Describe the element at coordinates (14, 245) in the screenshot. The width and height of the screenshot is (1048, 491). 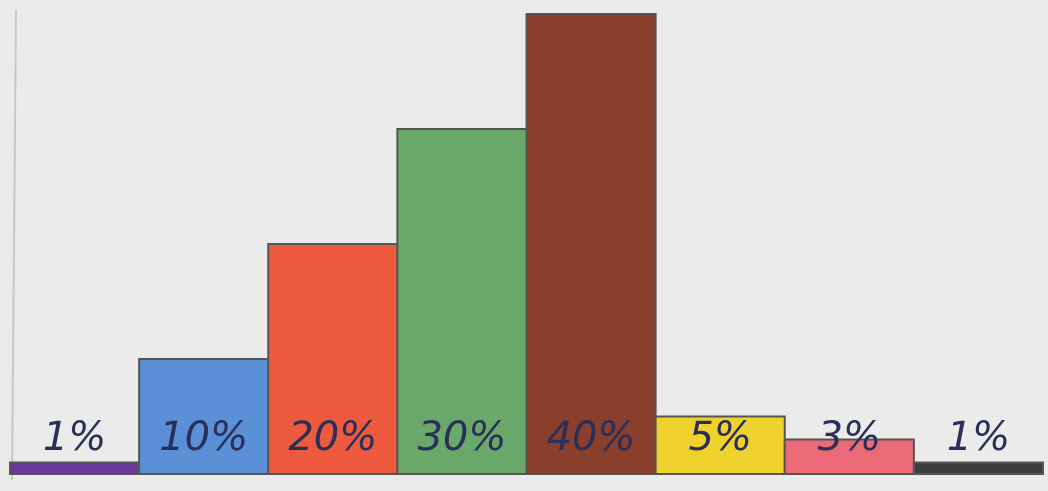
I see `y-axis` at that location.